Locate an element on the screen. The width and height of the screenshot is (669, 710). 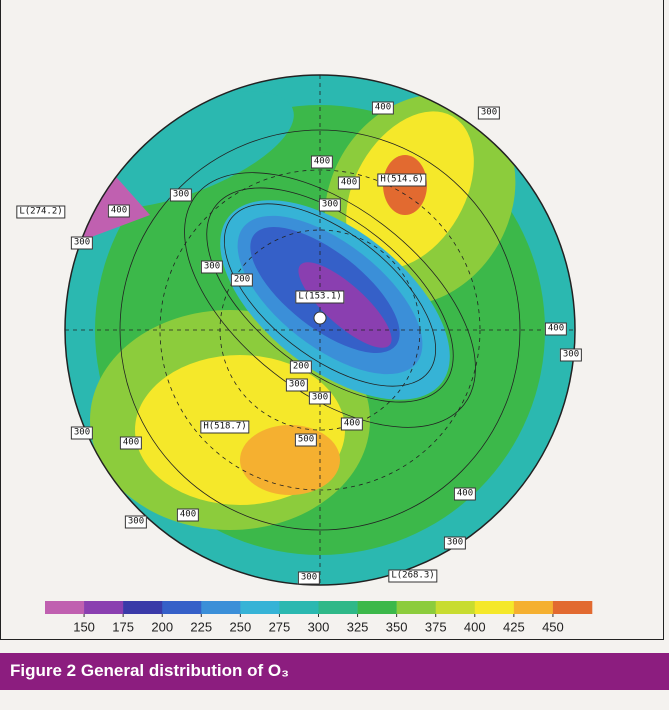
contour-label: H(514.6) is located at coordinates (402, 180).